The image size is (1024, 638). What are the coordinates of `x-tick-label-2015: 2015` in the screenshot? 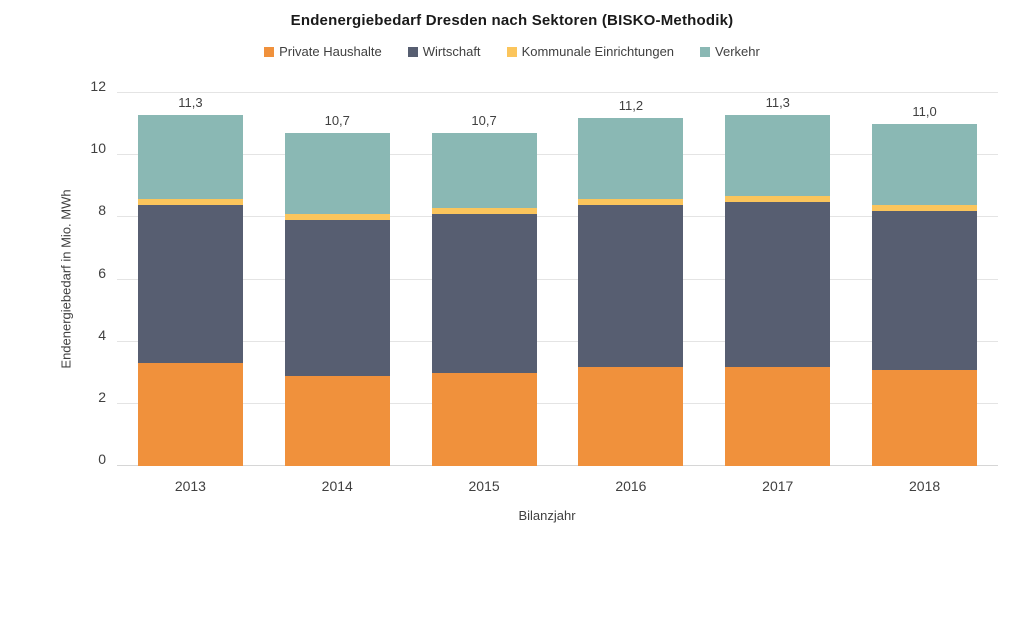 It's located at (484, 486).